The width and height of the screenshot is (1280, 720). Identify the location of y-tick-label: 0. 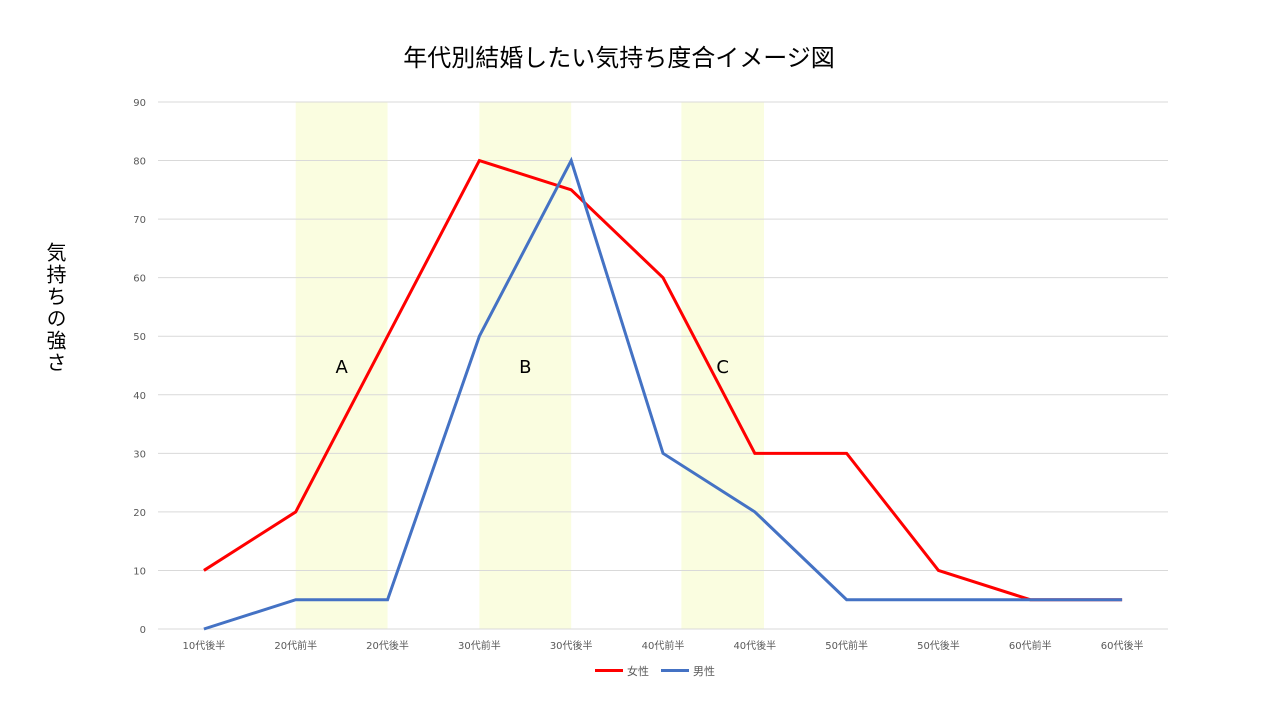
(143, 630).